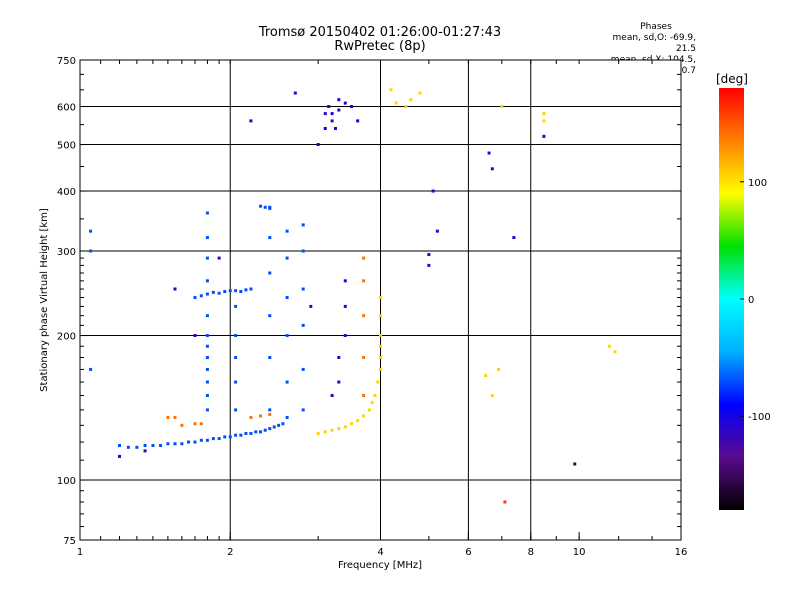  Describe the element at coordinates (751, 300) in the screenshot. I see `colorbar-tick-label: 0` at that location.